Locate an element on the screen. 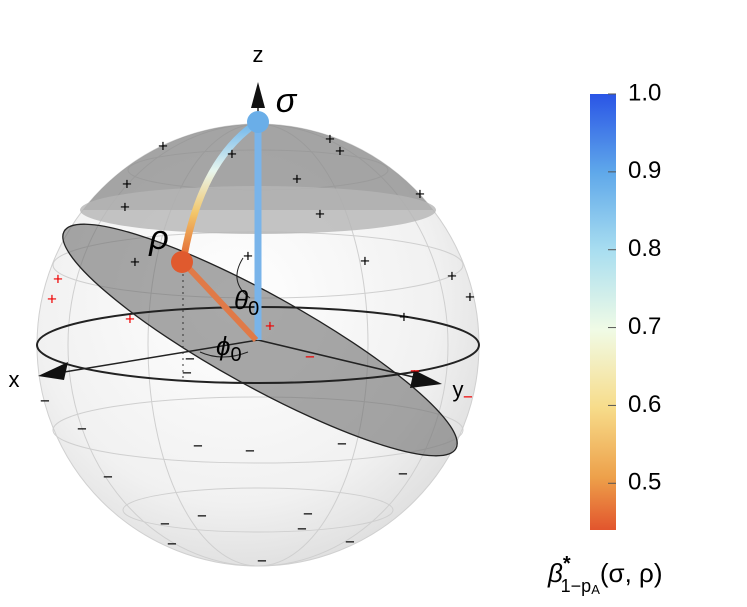  theta-arc is located at coordinates (243, 278).